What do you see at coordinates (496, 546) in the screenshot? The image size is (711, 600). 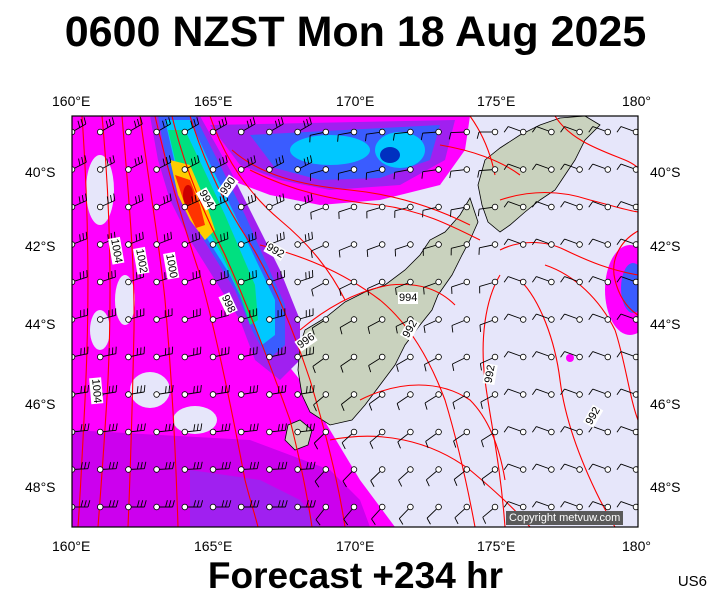 I see `lon-label-bottom: 175°E` at bounding box center [496, 546].